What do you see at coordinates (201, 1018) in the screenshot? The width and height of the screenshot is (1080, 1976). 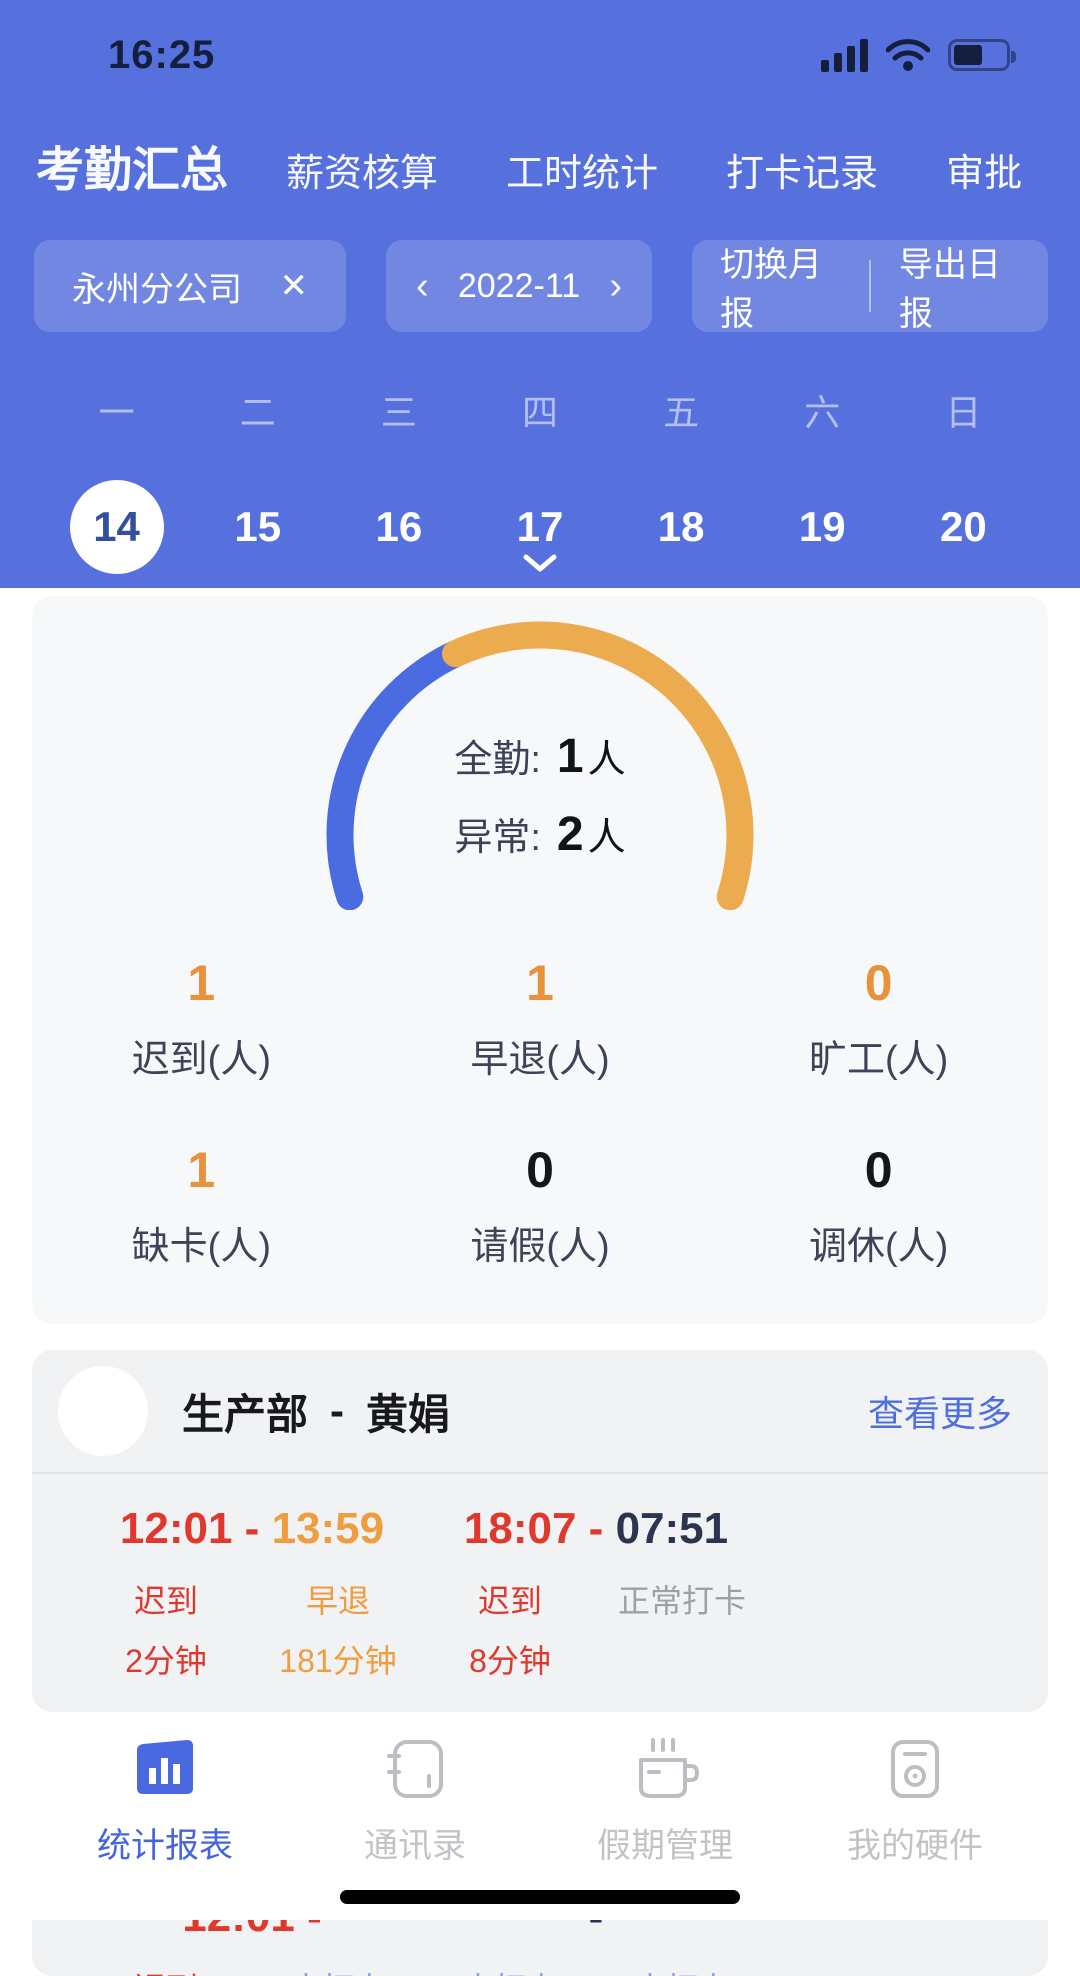 I see `stat-late: 1 迟到(人)` at bounding box center [201, 1018].